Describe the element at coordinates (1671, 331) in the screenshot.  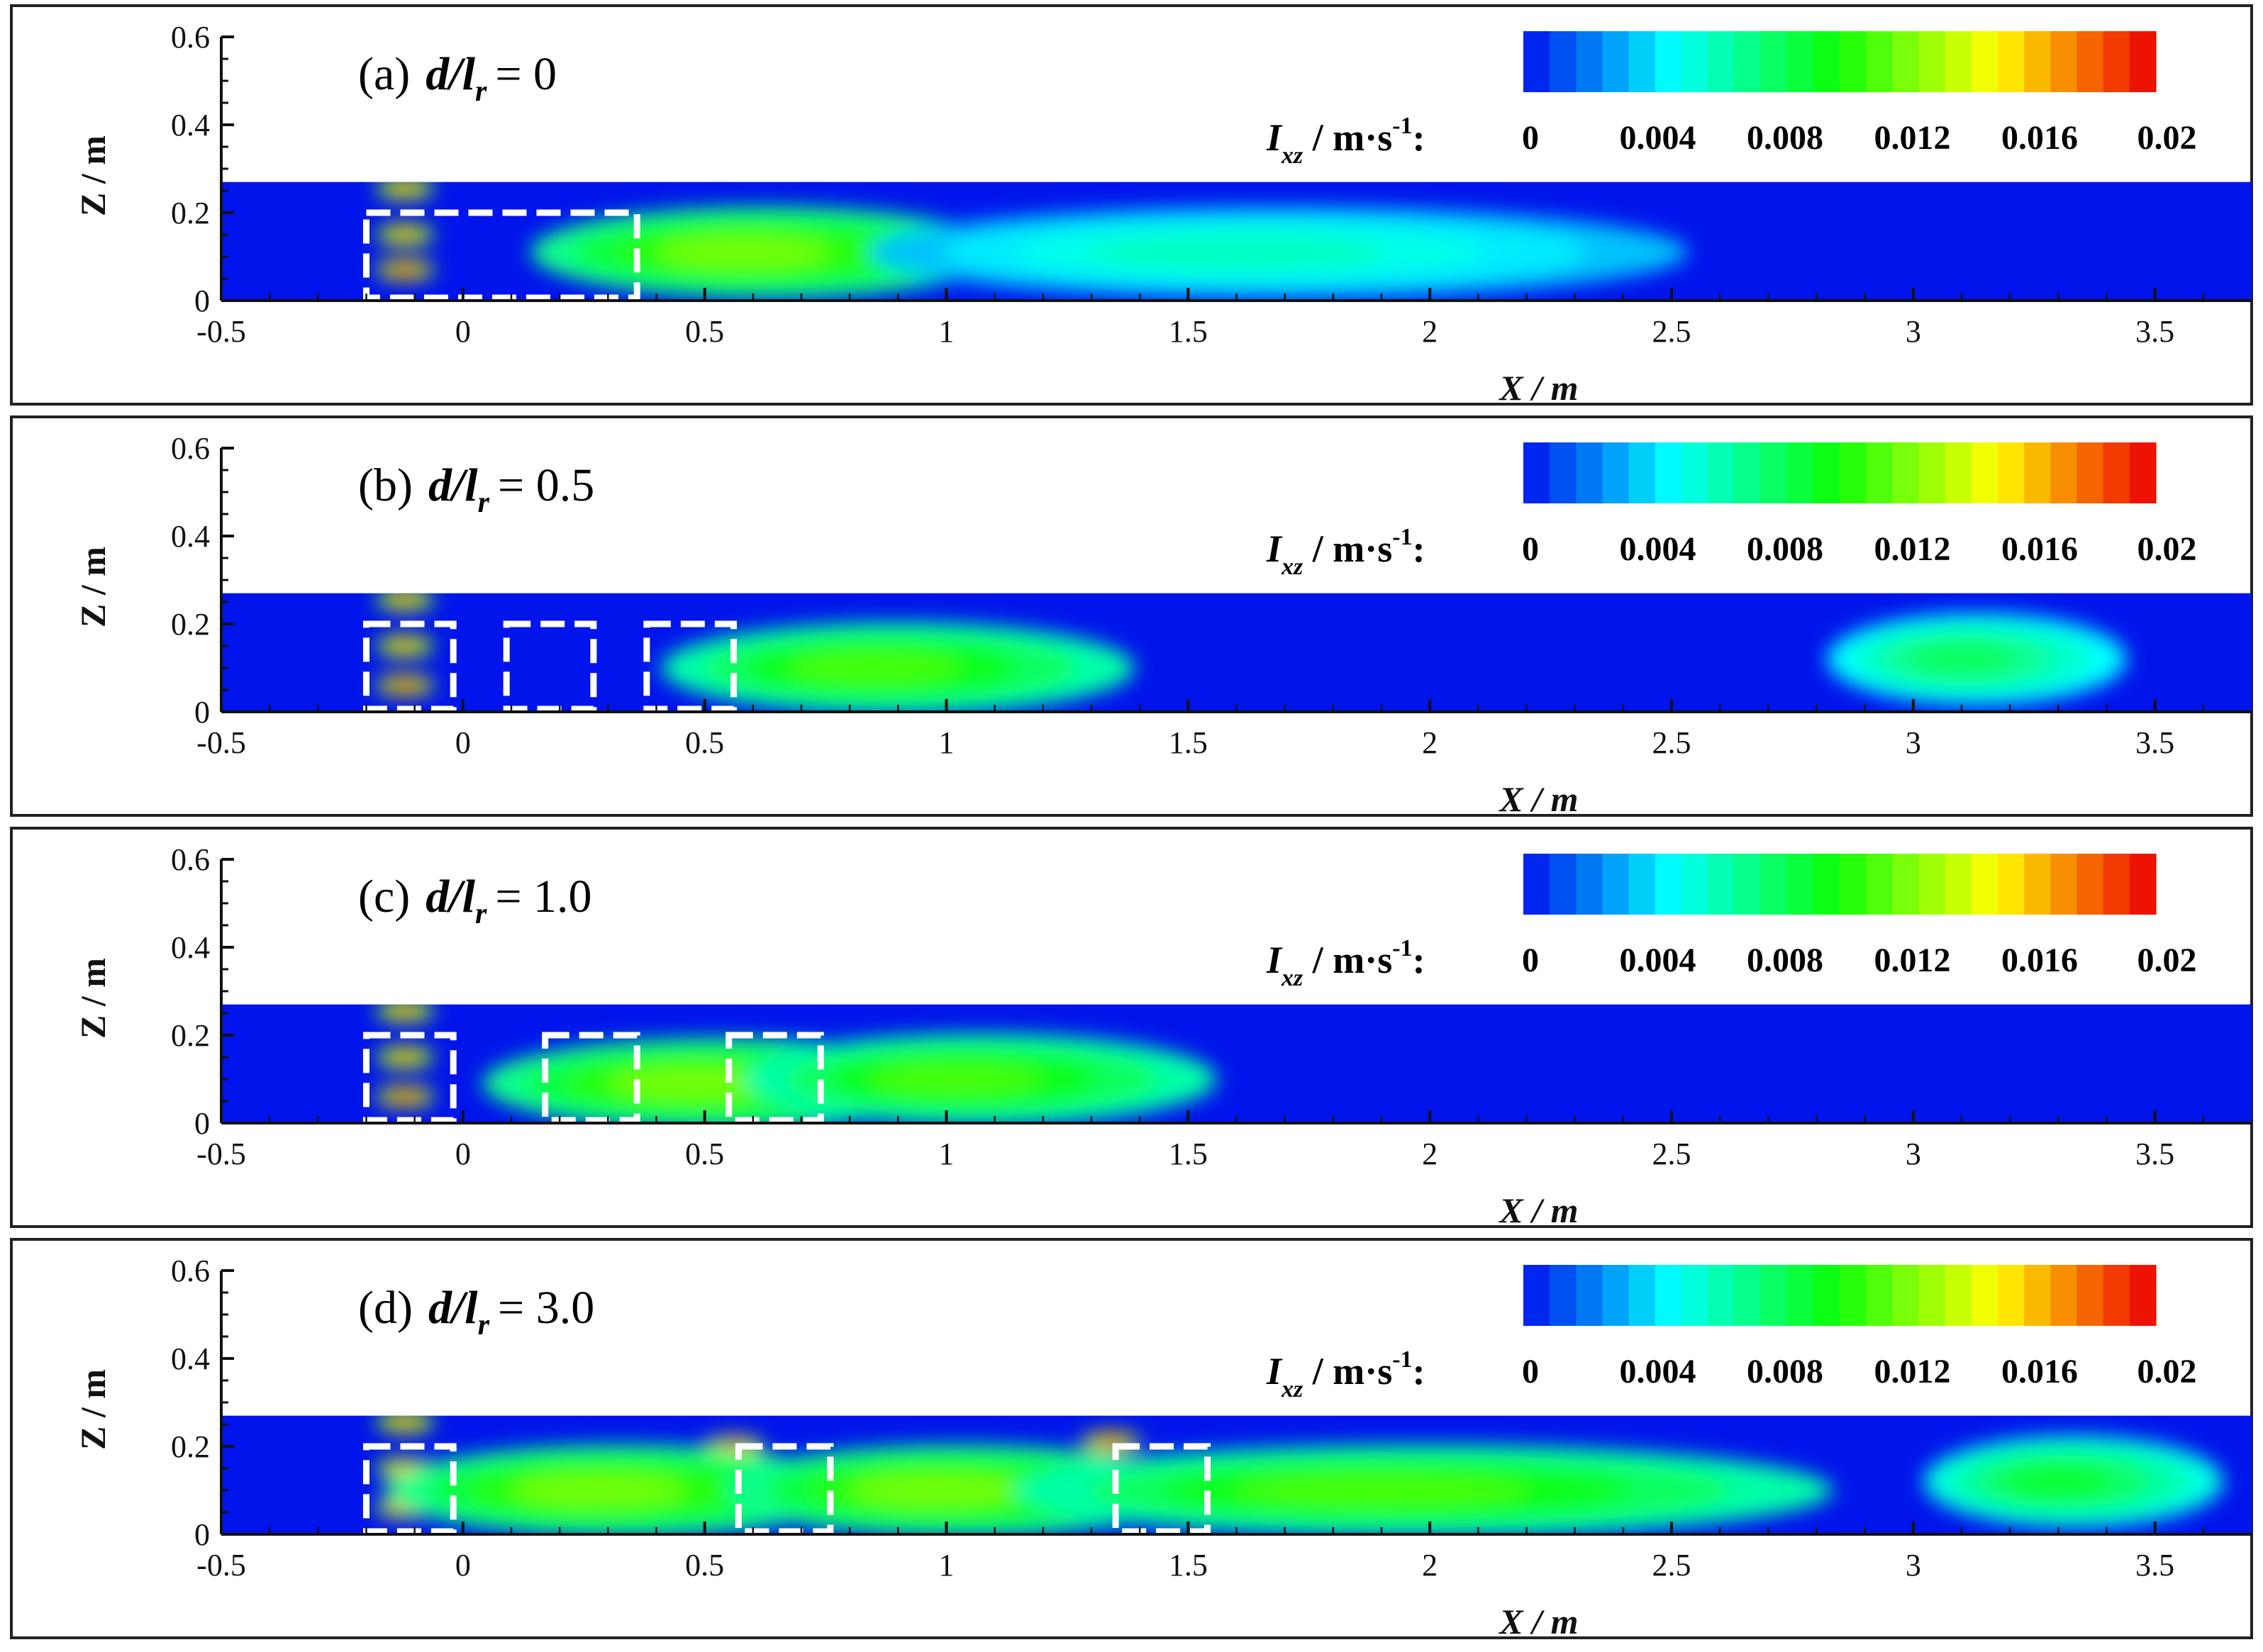
I see `x-tick-label: 2.5` at that location.